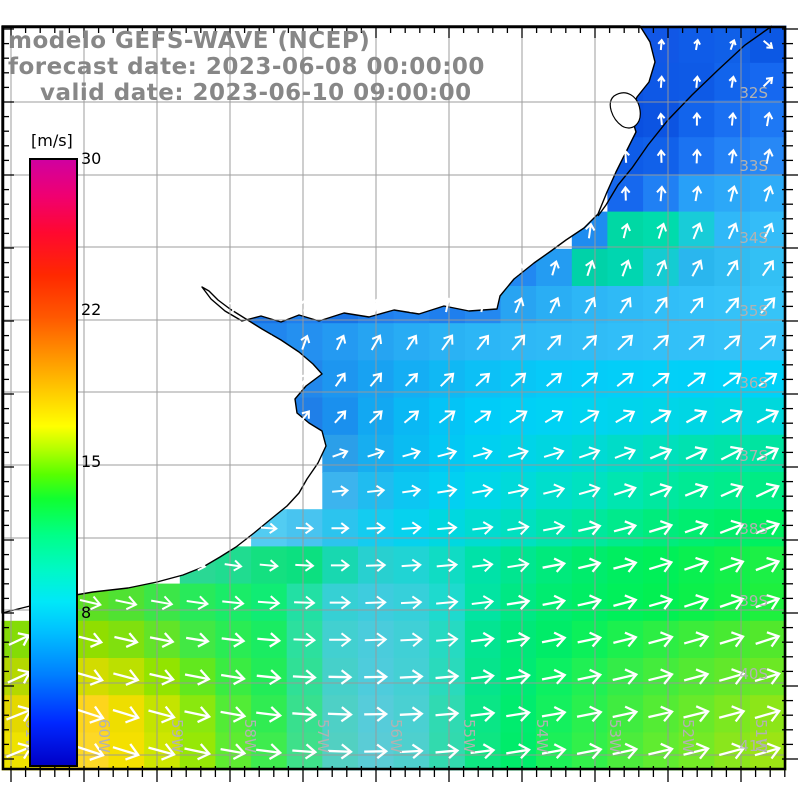 The height and width of the screenshot is (800, 800). Describe the element at coordinates (753, 456) in the screenshot. I see `lat-label: 37S` at that location.